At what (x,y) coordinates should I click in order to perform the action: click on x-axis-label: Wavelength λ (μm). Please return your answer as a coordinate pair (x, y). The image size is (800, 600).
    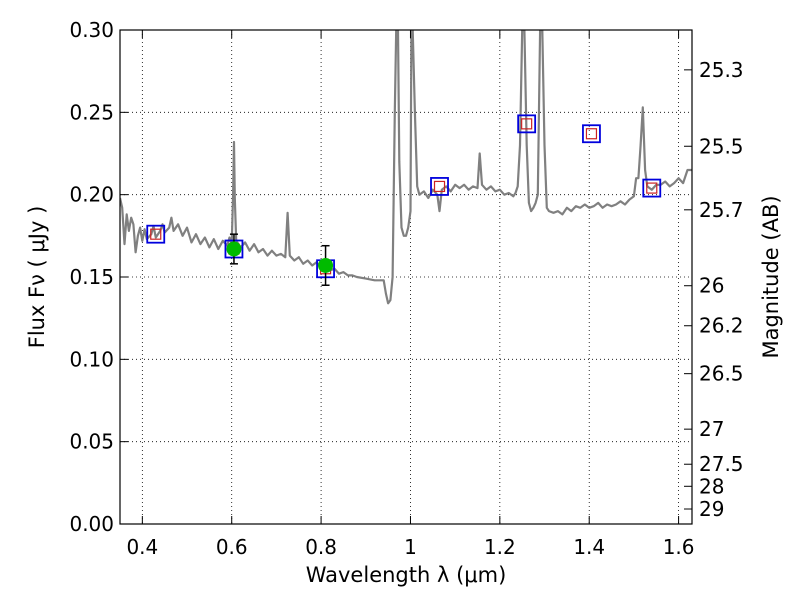
    Looking at the image, I should click on (406, 575).